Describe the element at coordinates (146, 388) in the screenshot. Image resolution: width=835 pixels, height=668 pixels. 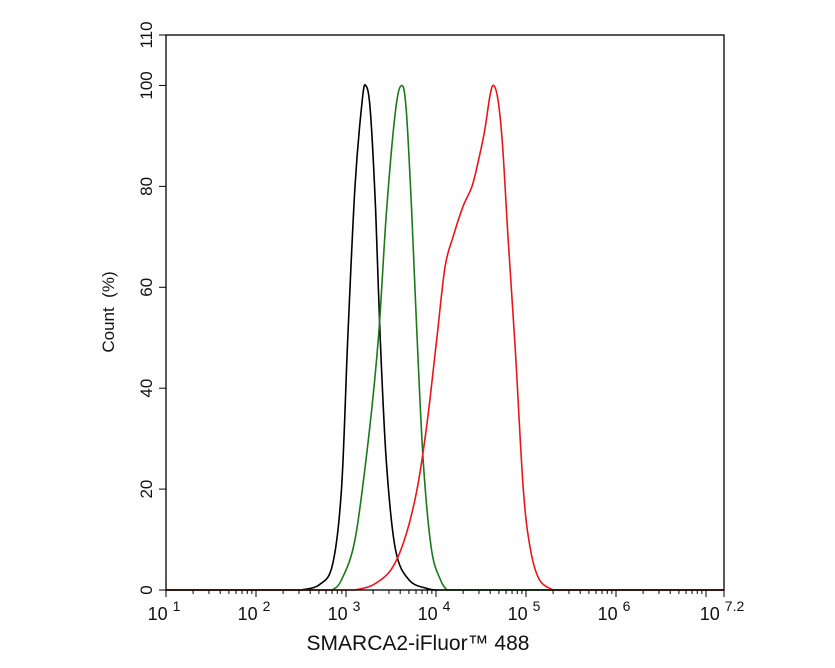
I see `y-tick-label: 40` at that location.